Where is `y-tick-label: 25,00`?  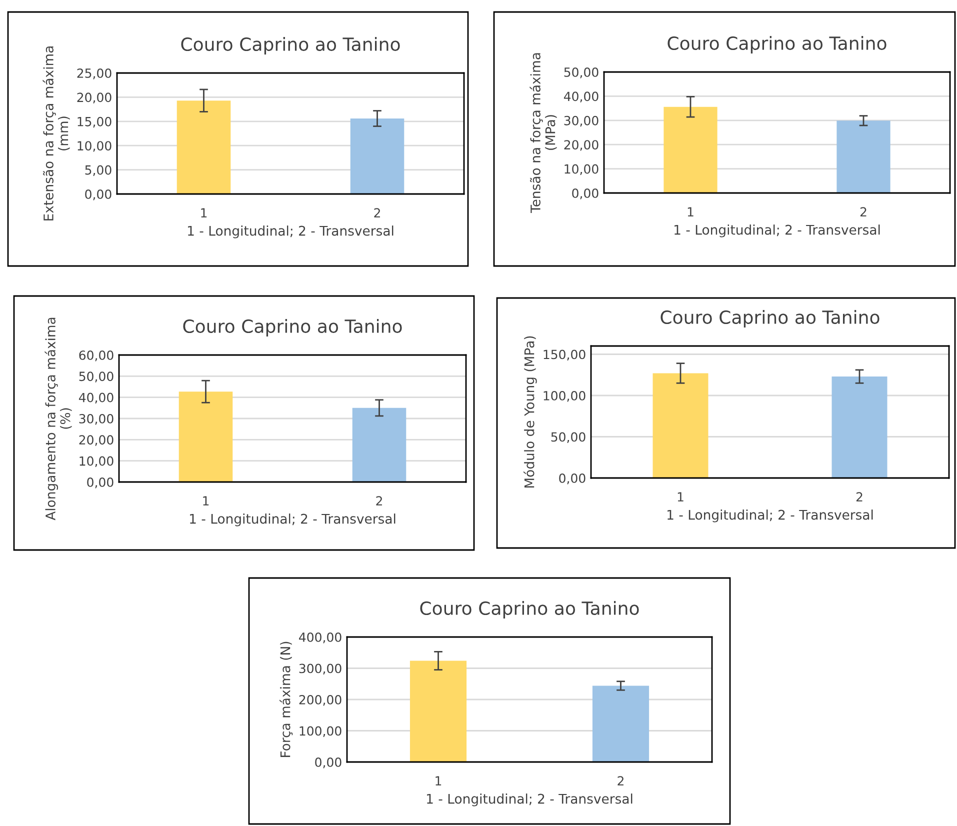 y-tick-label: 25,00 is located at coordinates (94, 74).